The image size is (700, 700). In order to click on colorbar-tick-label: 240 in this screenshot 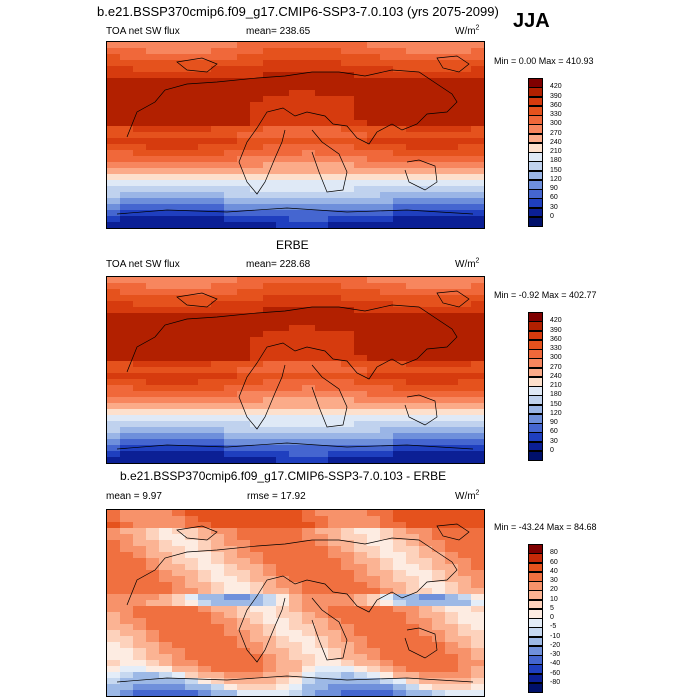, I will do `click(556, 376)`.